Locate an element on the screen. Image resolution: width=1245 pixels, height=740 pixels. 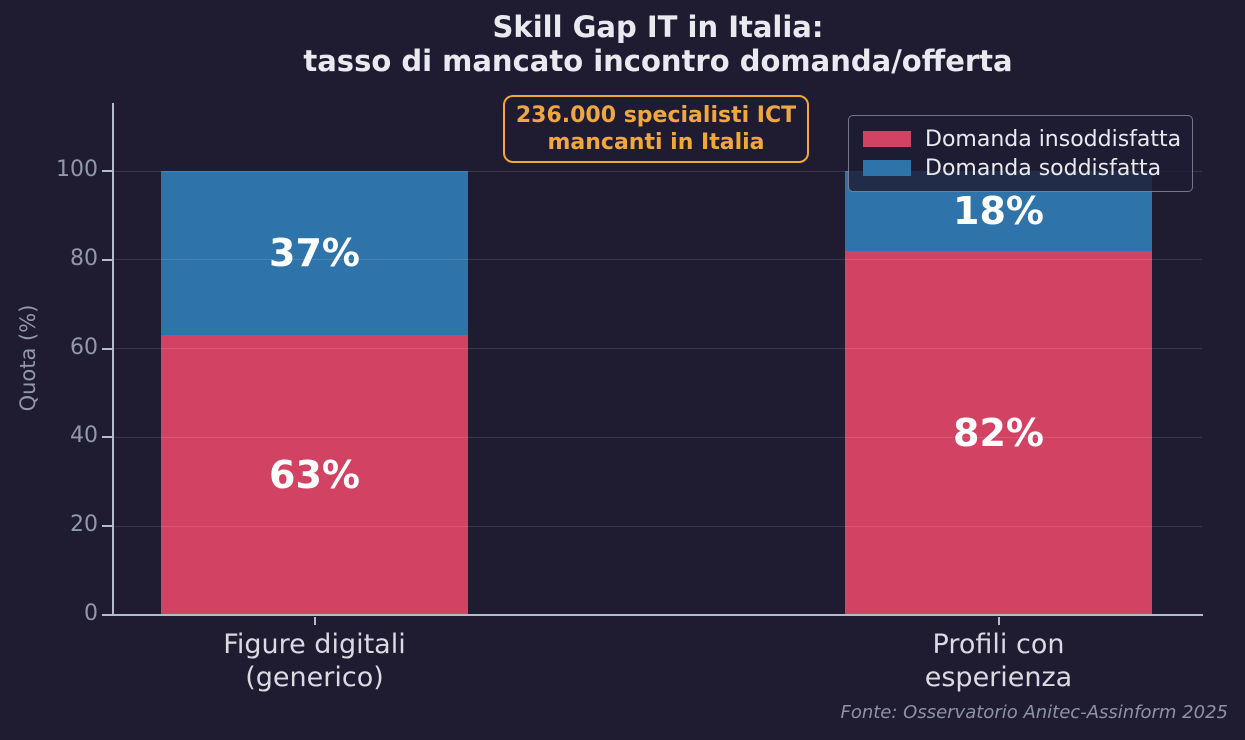
y-tick-label-100: 100 is located at coordinates (77, 169).